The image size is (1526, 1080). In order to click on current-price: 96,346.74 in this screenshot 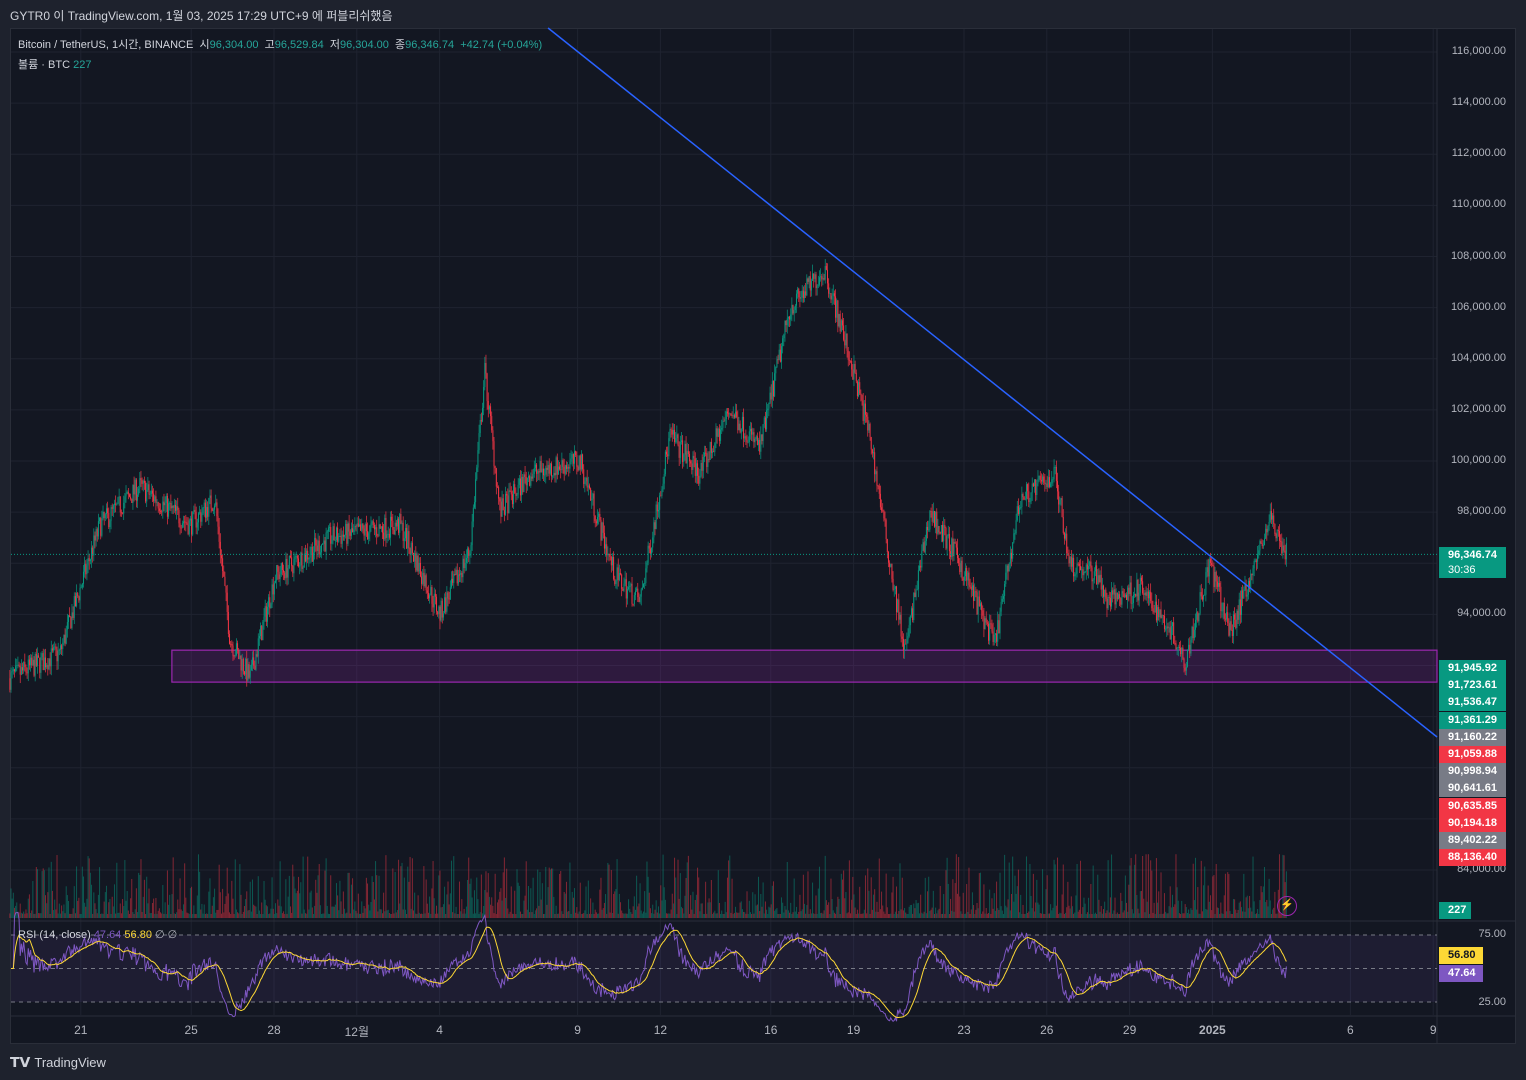, I will do `click(1472, 555)`.